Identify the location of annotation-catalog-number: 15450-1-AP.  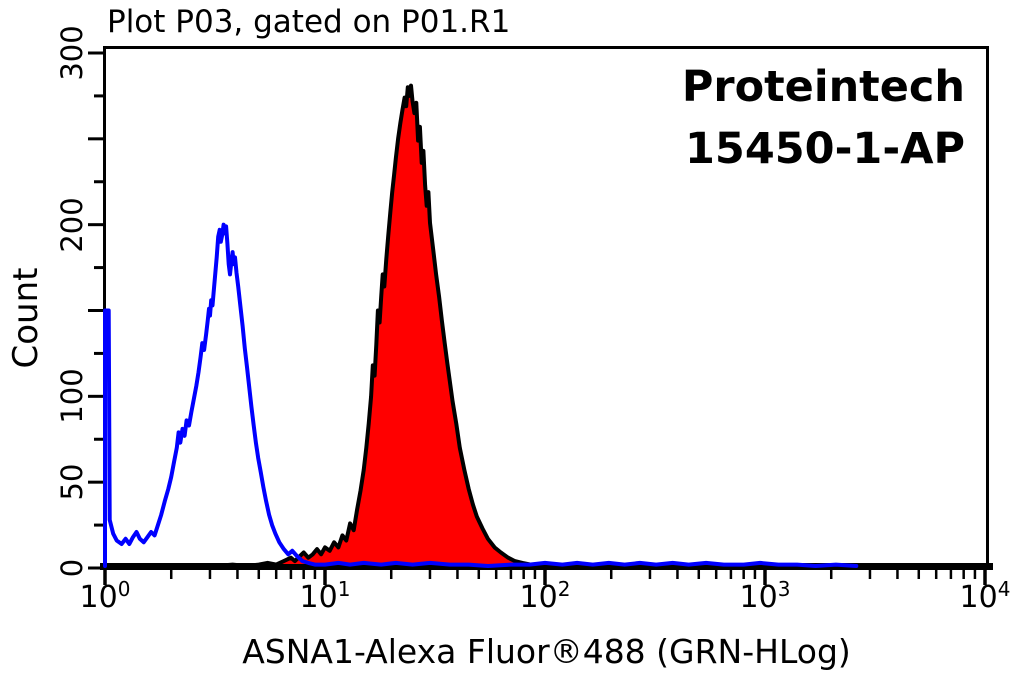
(824, 149).